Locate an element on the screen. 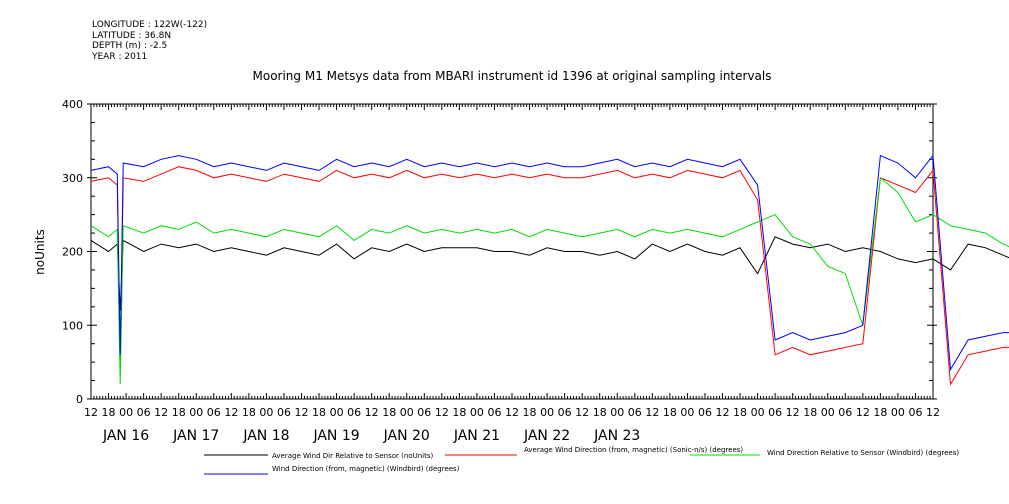 Image resolution: width=1009 pixels, height=504 pixels. x-date-label: JAN 22 is located at coordinates (546, 436).